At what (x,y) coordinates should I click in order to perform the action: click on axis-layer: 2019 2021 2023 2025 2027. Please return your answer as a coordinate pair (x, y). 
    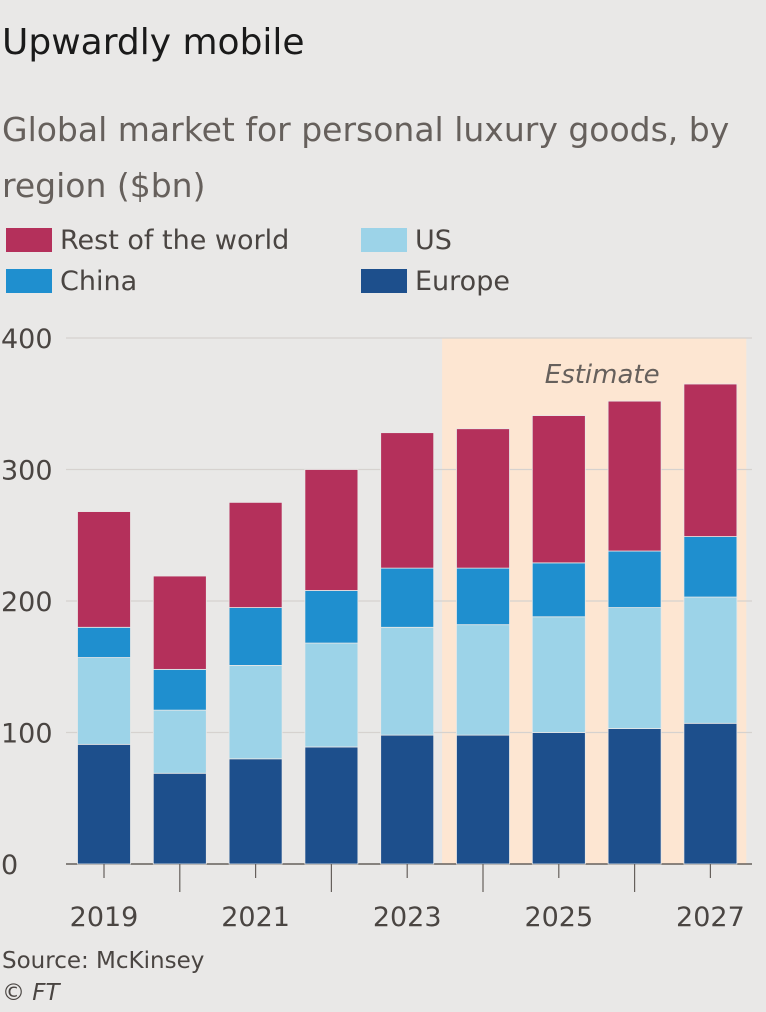
    Looking at the image, I should click on (407, 898).